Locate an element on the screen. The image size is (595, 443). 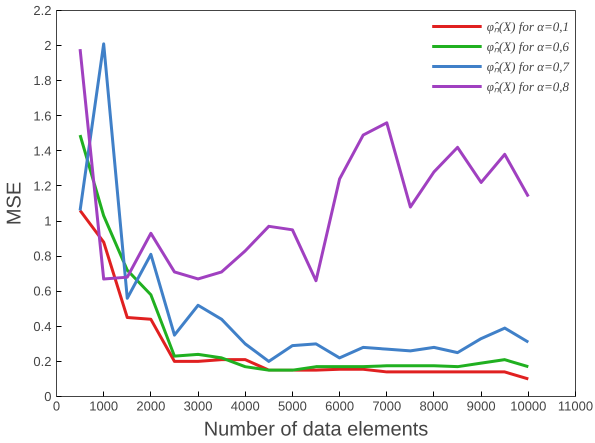
y-tick-label: 0.6 is located at coordinates (42, 291).